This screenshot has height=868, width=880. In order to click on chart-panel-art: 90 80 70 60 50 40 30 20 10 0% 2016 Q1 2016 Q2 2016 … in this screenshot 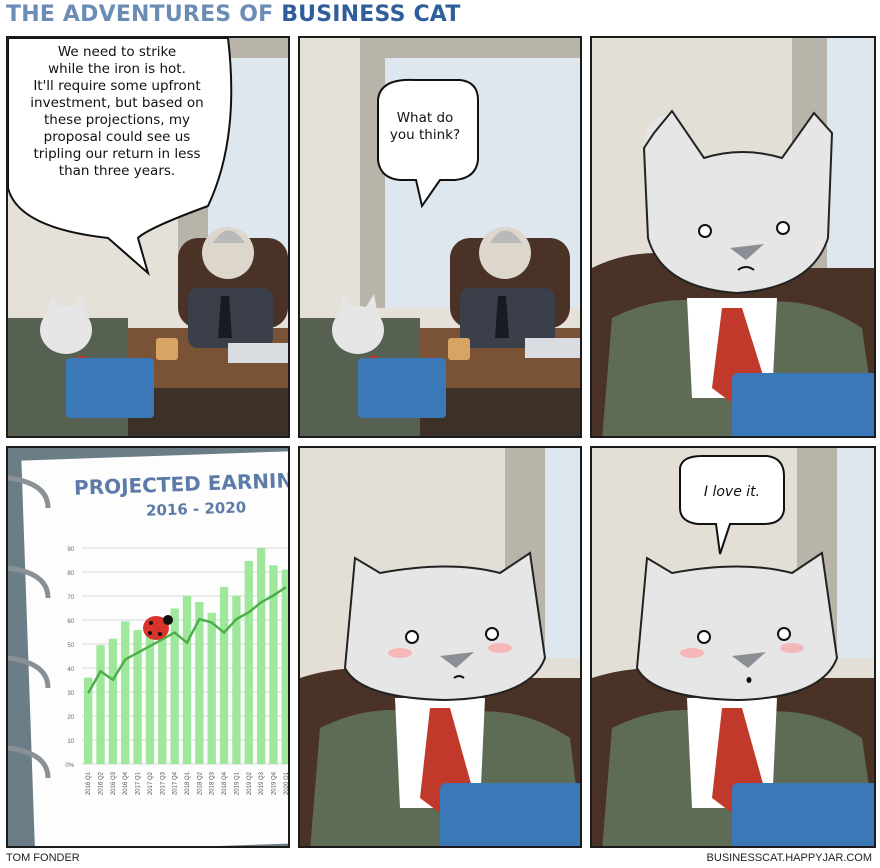, I will do `click(149, 647)`.